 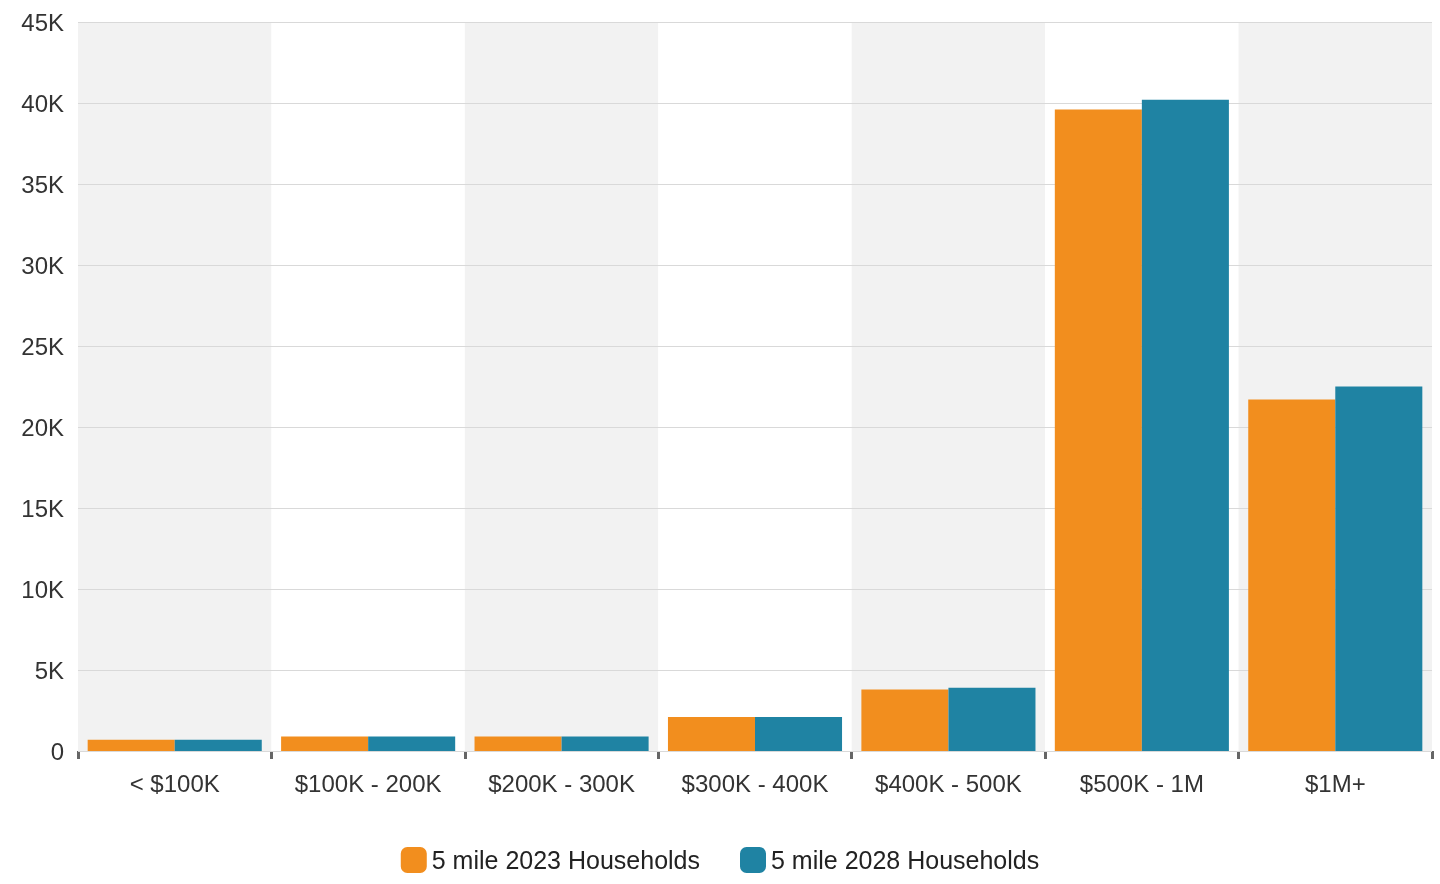 What do you see at coordinates (905, 860) in the screenshot?
I see `legend-label: 5 mile 2028 Households` at bounding box center [905, 860].